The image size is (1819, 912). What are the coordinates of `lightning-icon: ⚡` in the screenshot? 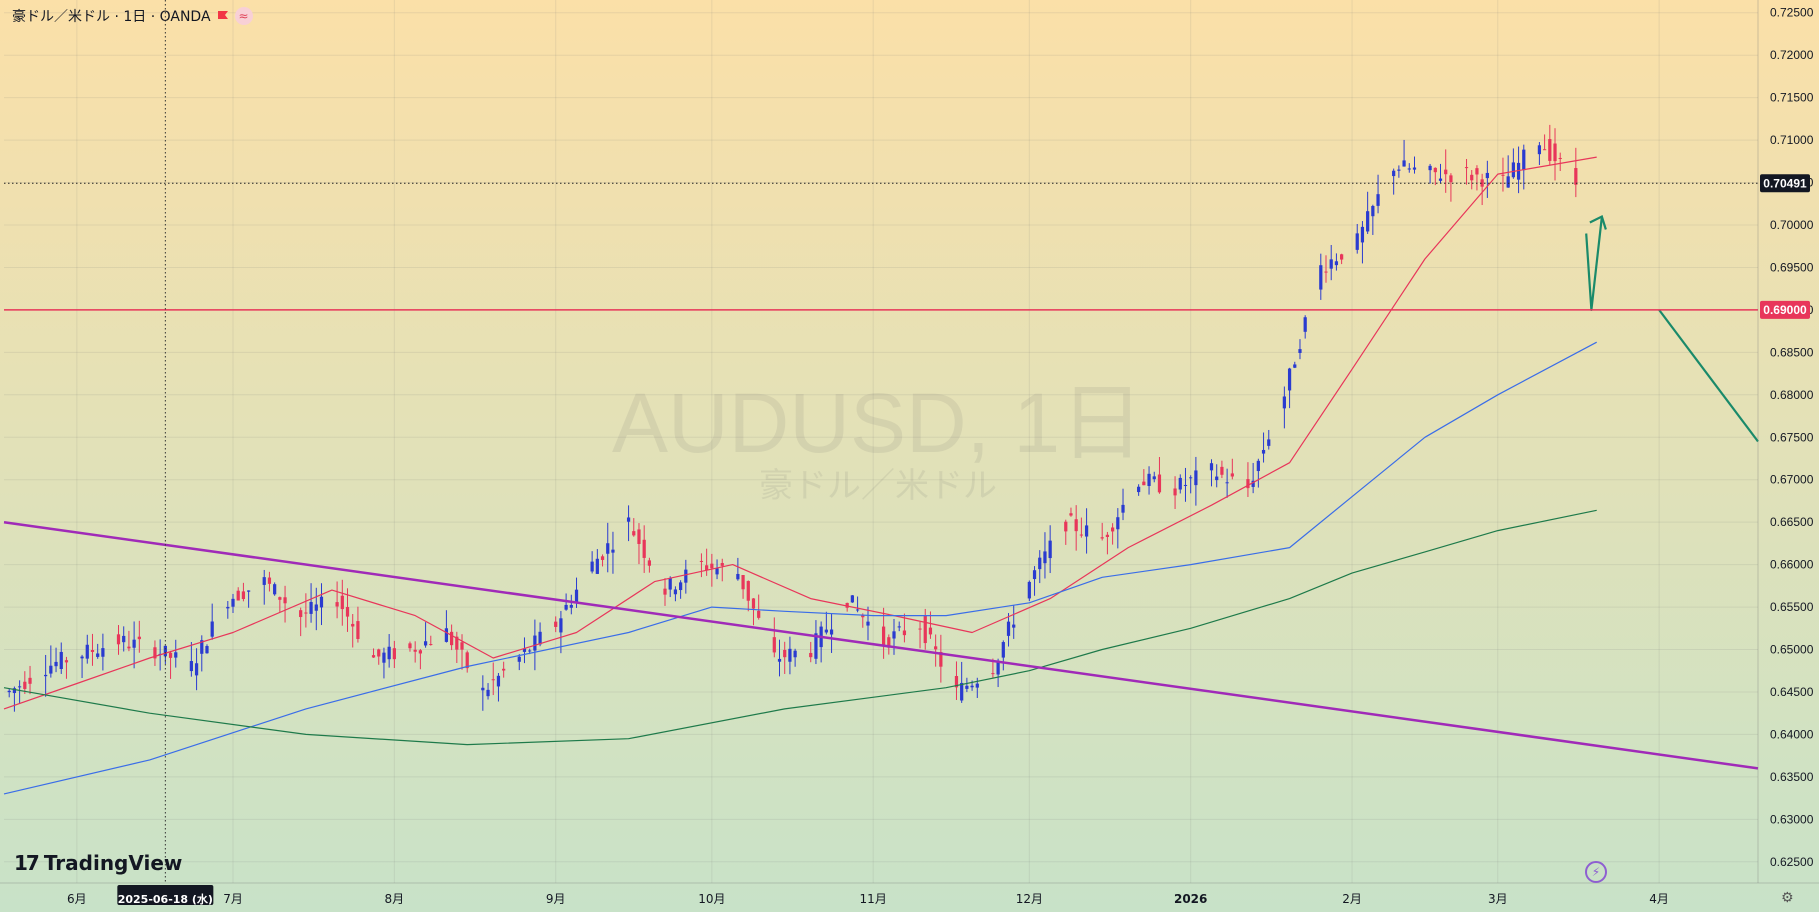 It's located at (1596, 872).